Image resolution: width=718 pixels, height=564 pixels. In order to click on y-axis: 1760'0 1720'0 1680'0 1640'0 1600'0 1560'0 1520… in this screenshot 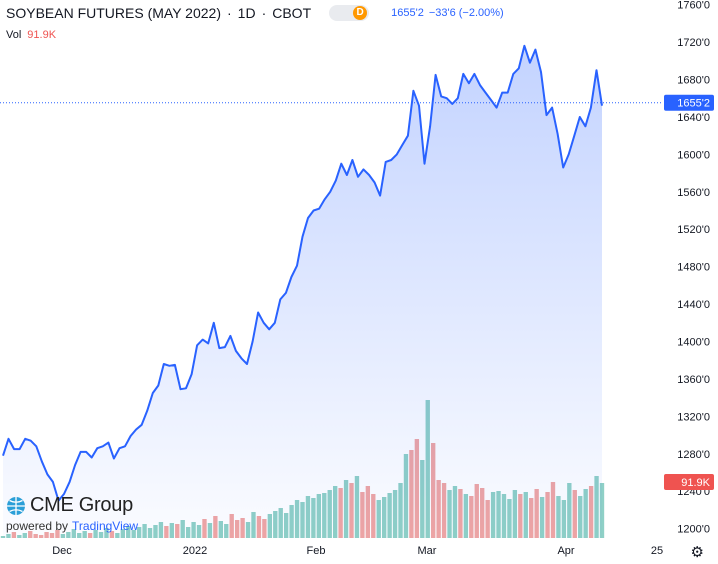, I will do `click(690, 282)`.